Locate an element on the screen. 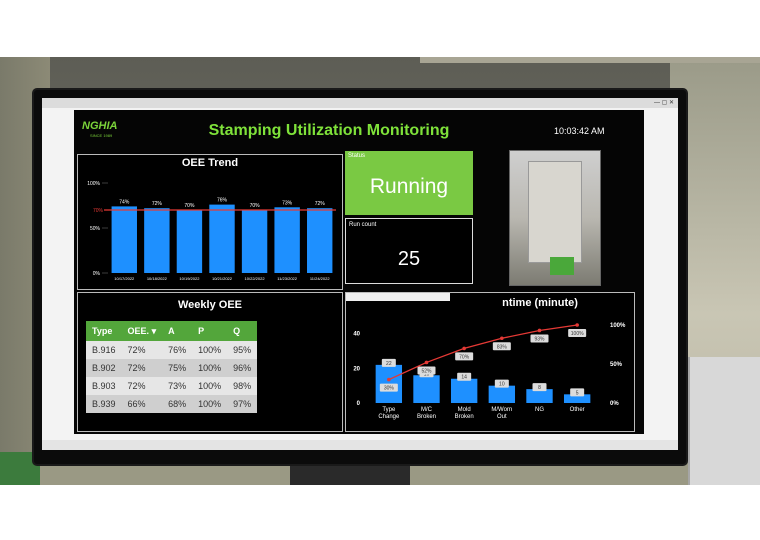  x-tick-label: 10/17/2022 is located at coordinates (124, 278).